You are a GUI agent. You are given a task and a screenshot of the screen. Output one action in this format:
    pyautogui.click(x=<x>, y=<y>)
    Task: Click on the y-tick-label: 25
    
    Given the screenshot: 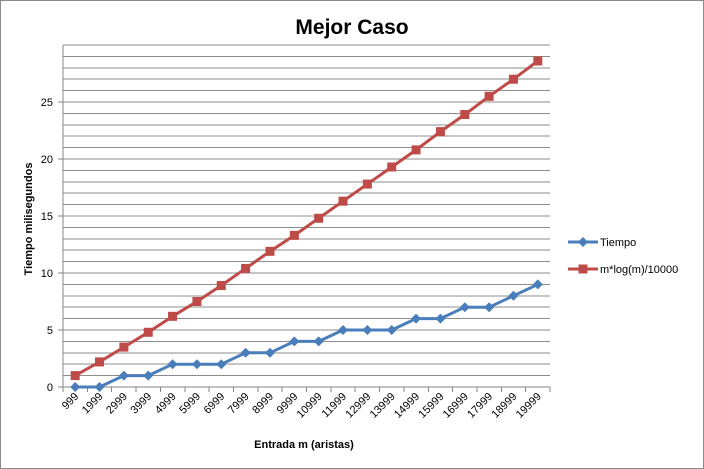 What is the action you would take?
    pyautogui.click(x=47, y=103)
    